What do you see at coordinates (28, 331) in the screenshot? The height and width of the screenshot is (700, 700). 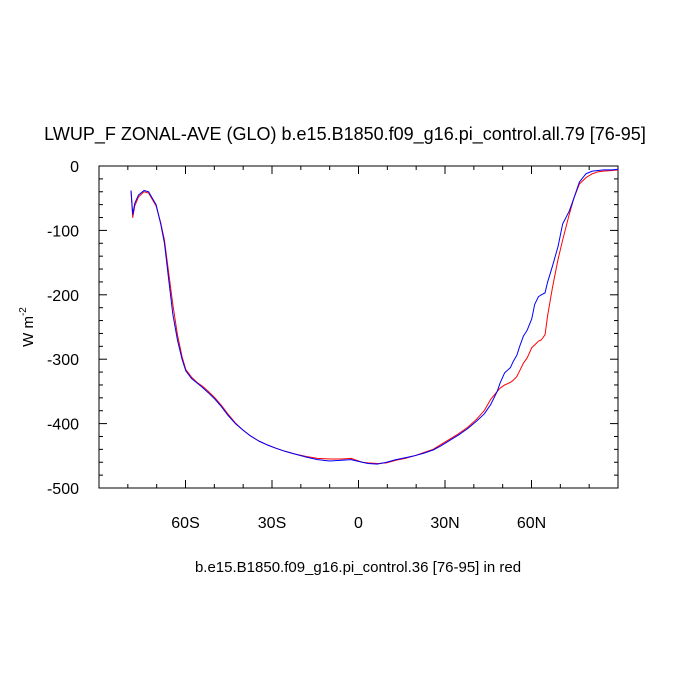 I see `y-axis-label-text: W m` at bounding box center [28, 331].